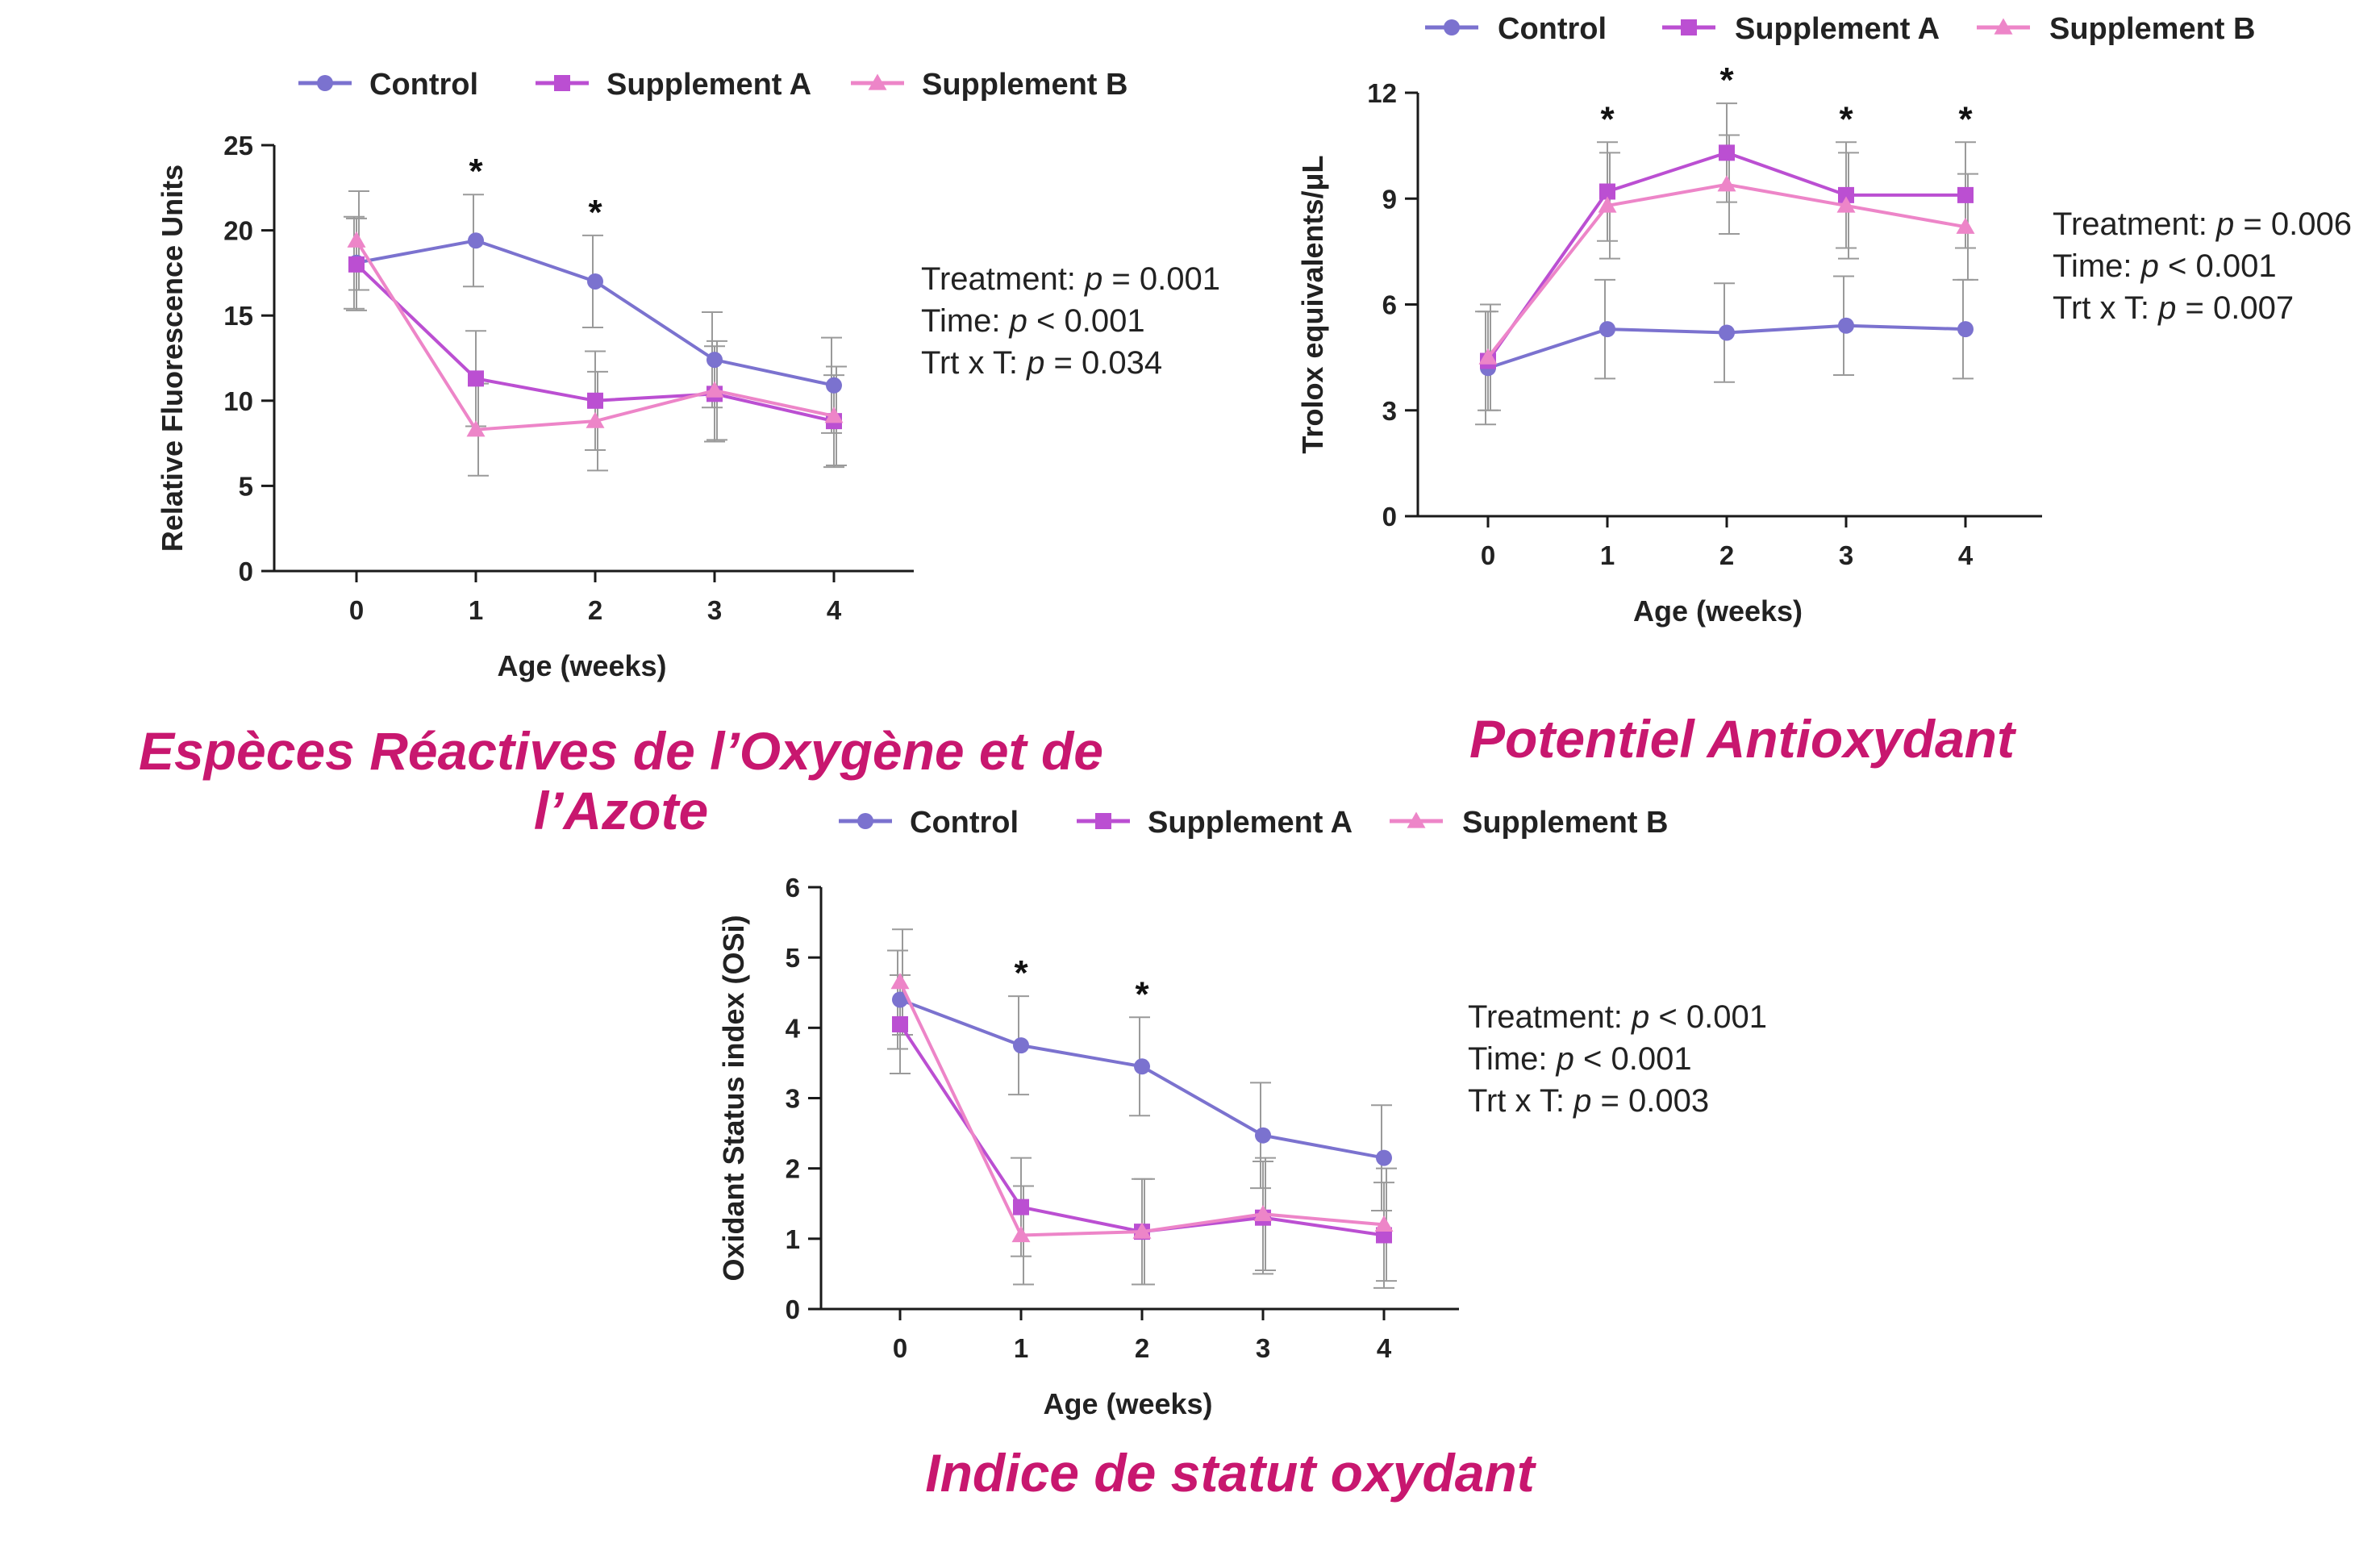 This screenshot has height=1551, width=2380. What do you see at coordinates (2174, 308) in the screenshot?
I see `stat-interaction: Trt x T: p = 0.007` at bounding box center [2174, 308].